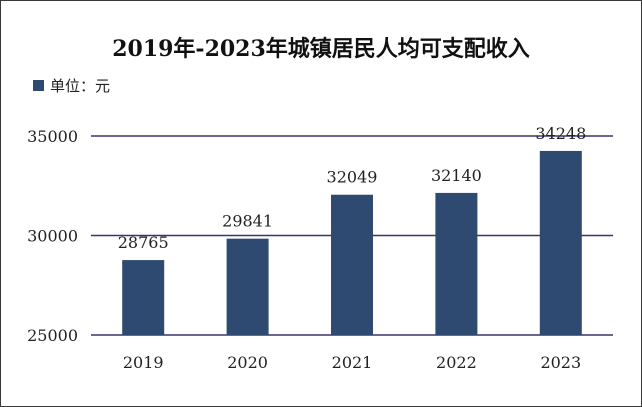 The image size is (642, 407). Describe the element at coordinates (247, 362) in the screenshot. I see `x-tick-label: 2020` at that location.